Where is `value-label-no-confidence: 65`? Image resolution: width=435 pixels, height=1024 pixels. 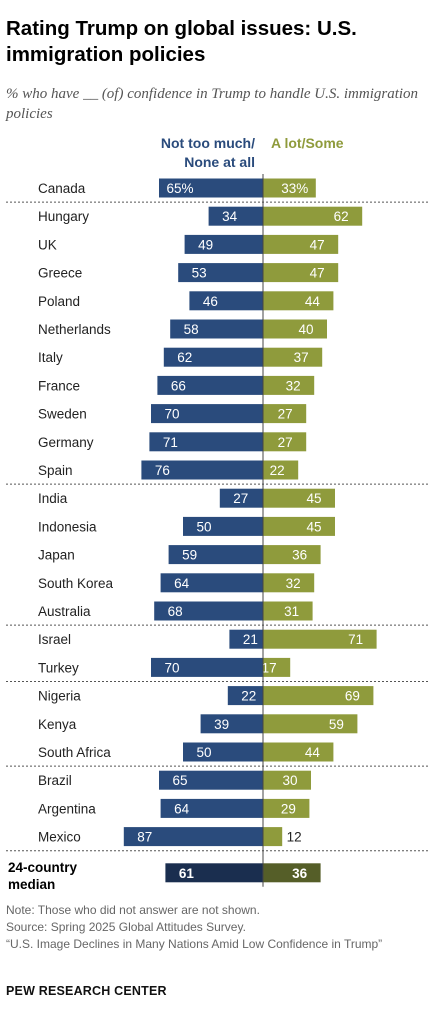
value-label-no-confidence: 65 is located at coordinates (179, 780).